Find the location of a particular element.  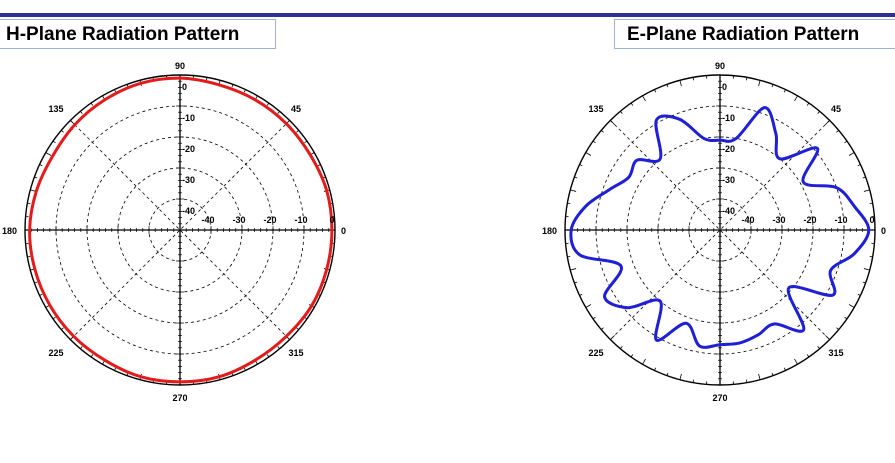

e-plane-radial-label: -40 is located at coordinates (728, 211).